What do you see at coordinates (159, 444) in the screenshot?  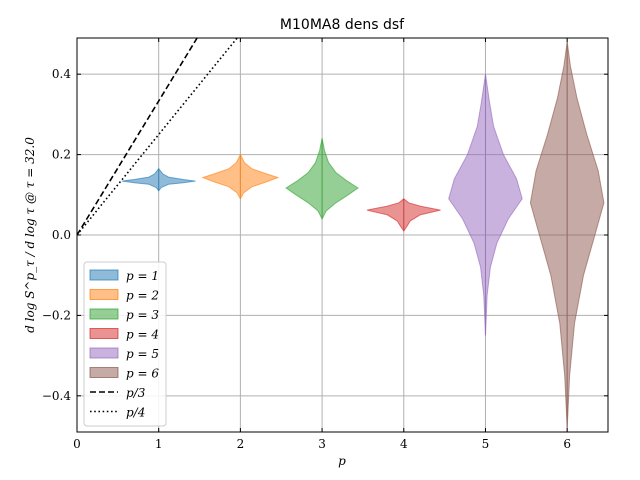 I see `x-tick-label: 1` at bounding box center [159, 444].